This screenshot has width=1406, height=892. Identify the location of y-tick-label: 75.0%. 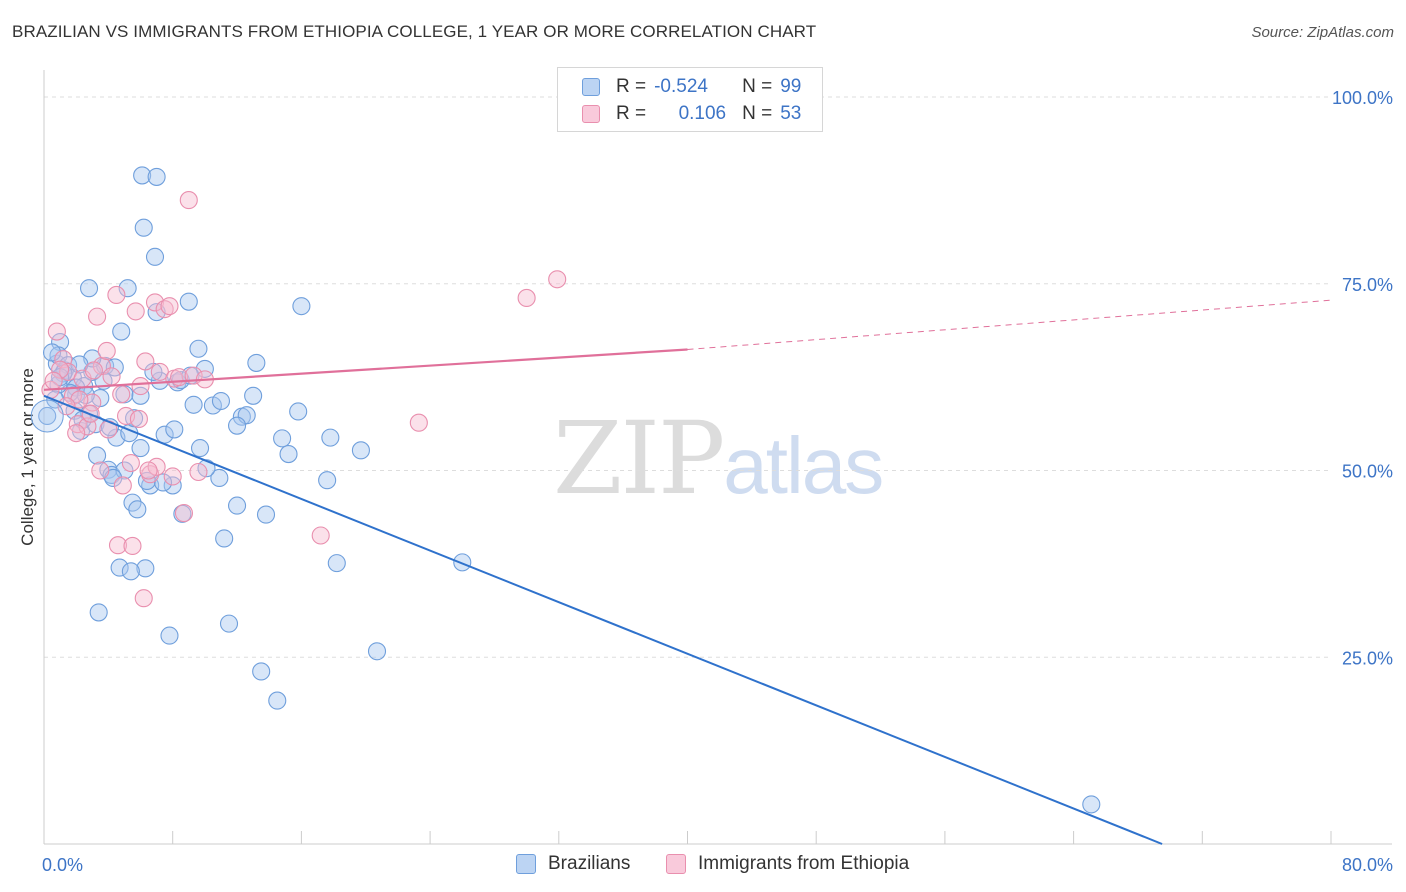
(1367, 285).